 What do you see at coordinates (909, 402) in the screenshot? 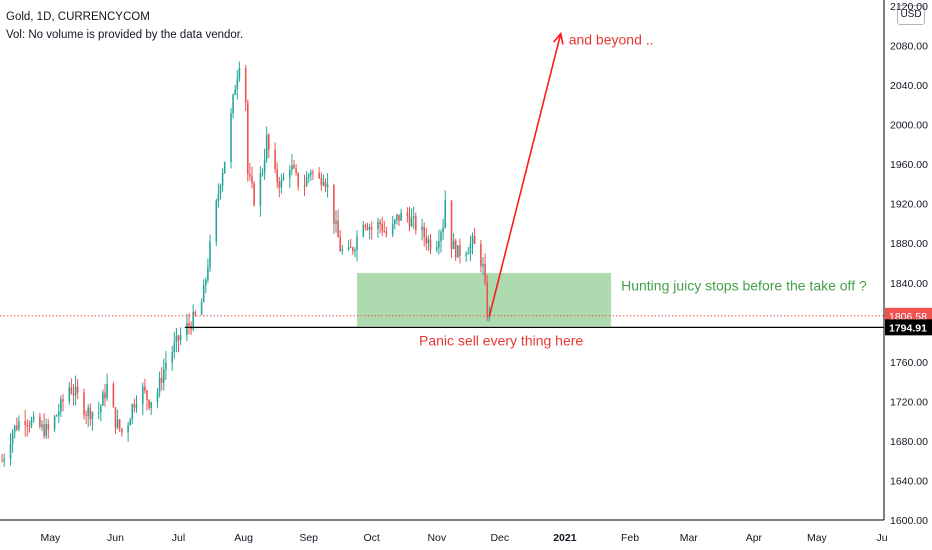
I see `price-tick-label: 1720.00` at bounding box center [909, 402].